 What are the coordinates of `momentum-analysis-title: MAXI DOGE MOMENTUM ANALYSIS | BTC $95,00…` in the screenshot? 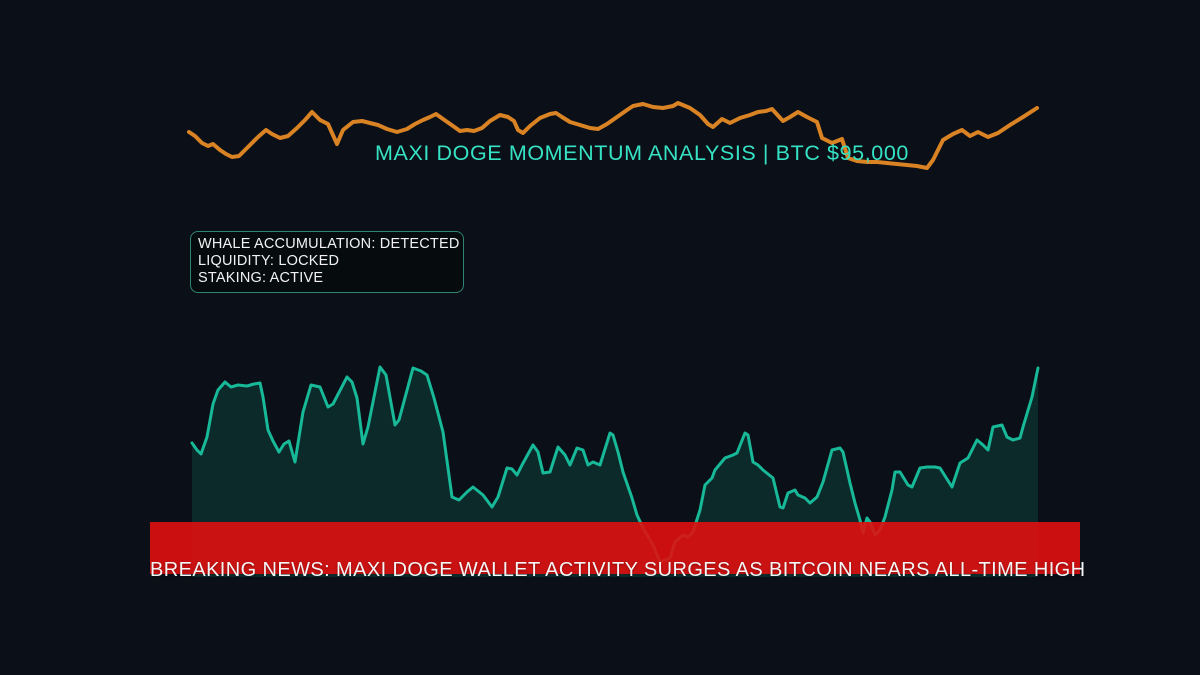 It's located at (642, 153).